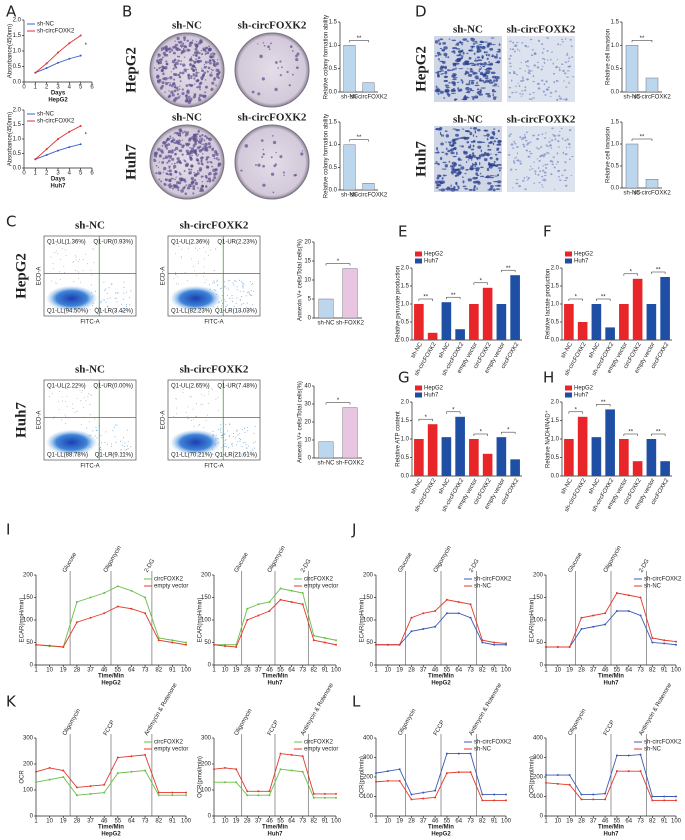 The width and height of the screenshot is (685, 840). Describe the element at coordinates (595, 486) in the screenshot. I see `x-tick-label: sh-NC` at that location.